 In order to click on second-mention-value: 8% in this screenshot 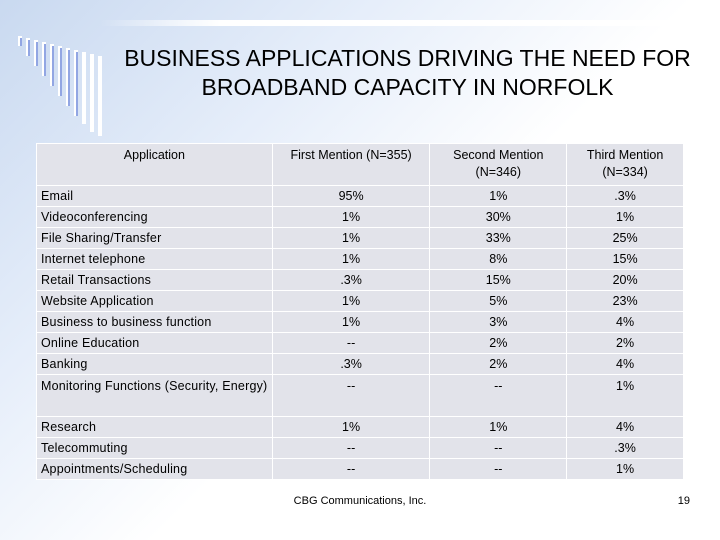, I will do `click(498, 259)`.